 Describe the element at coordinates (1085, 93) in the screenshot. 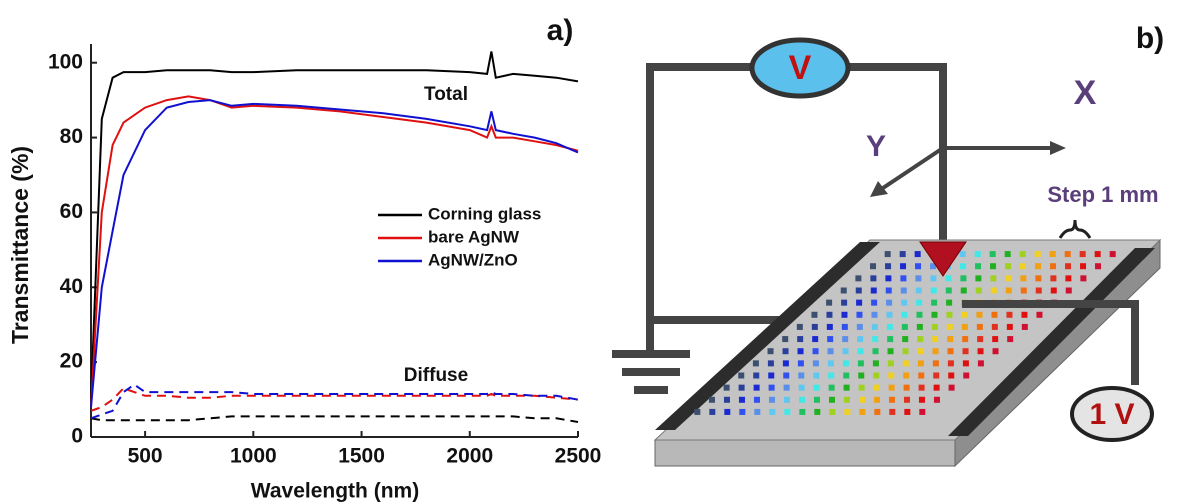

I see `axis-label: X` at that location.